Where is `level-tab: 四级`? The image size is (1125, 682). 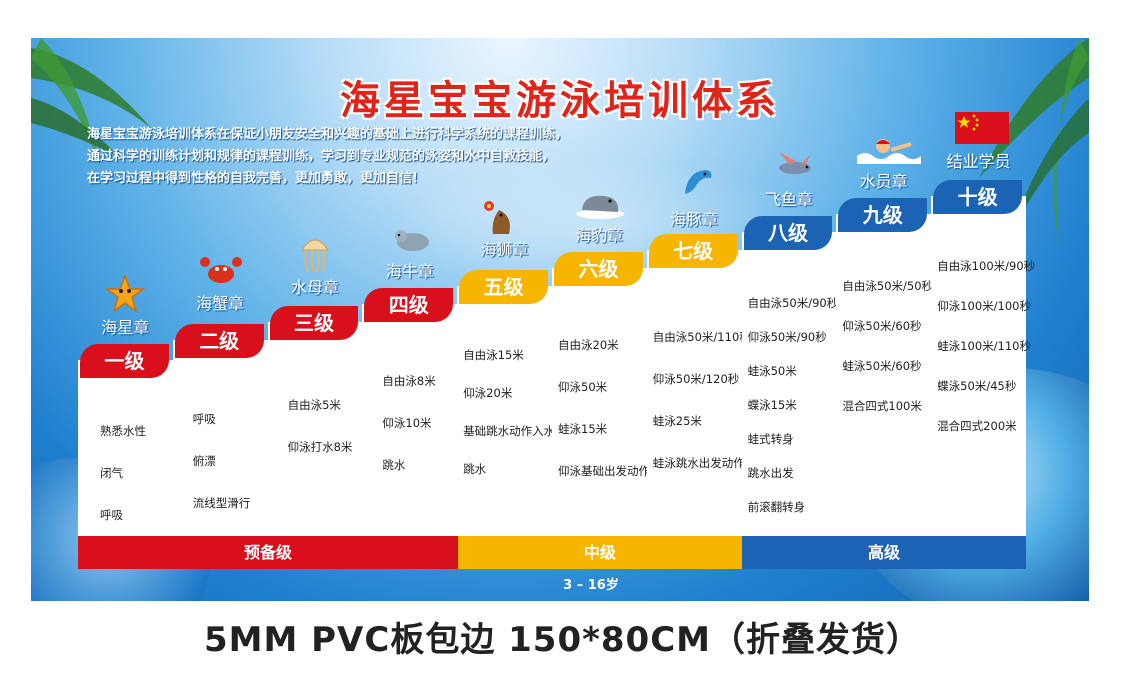 level-tab: 四级 is located at coordinates (409, 305).